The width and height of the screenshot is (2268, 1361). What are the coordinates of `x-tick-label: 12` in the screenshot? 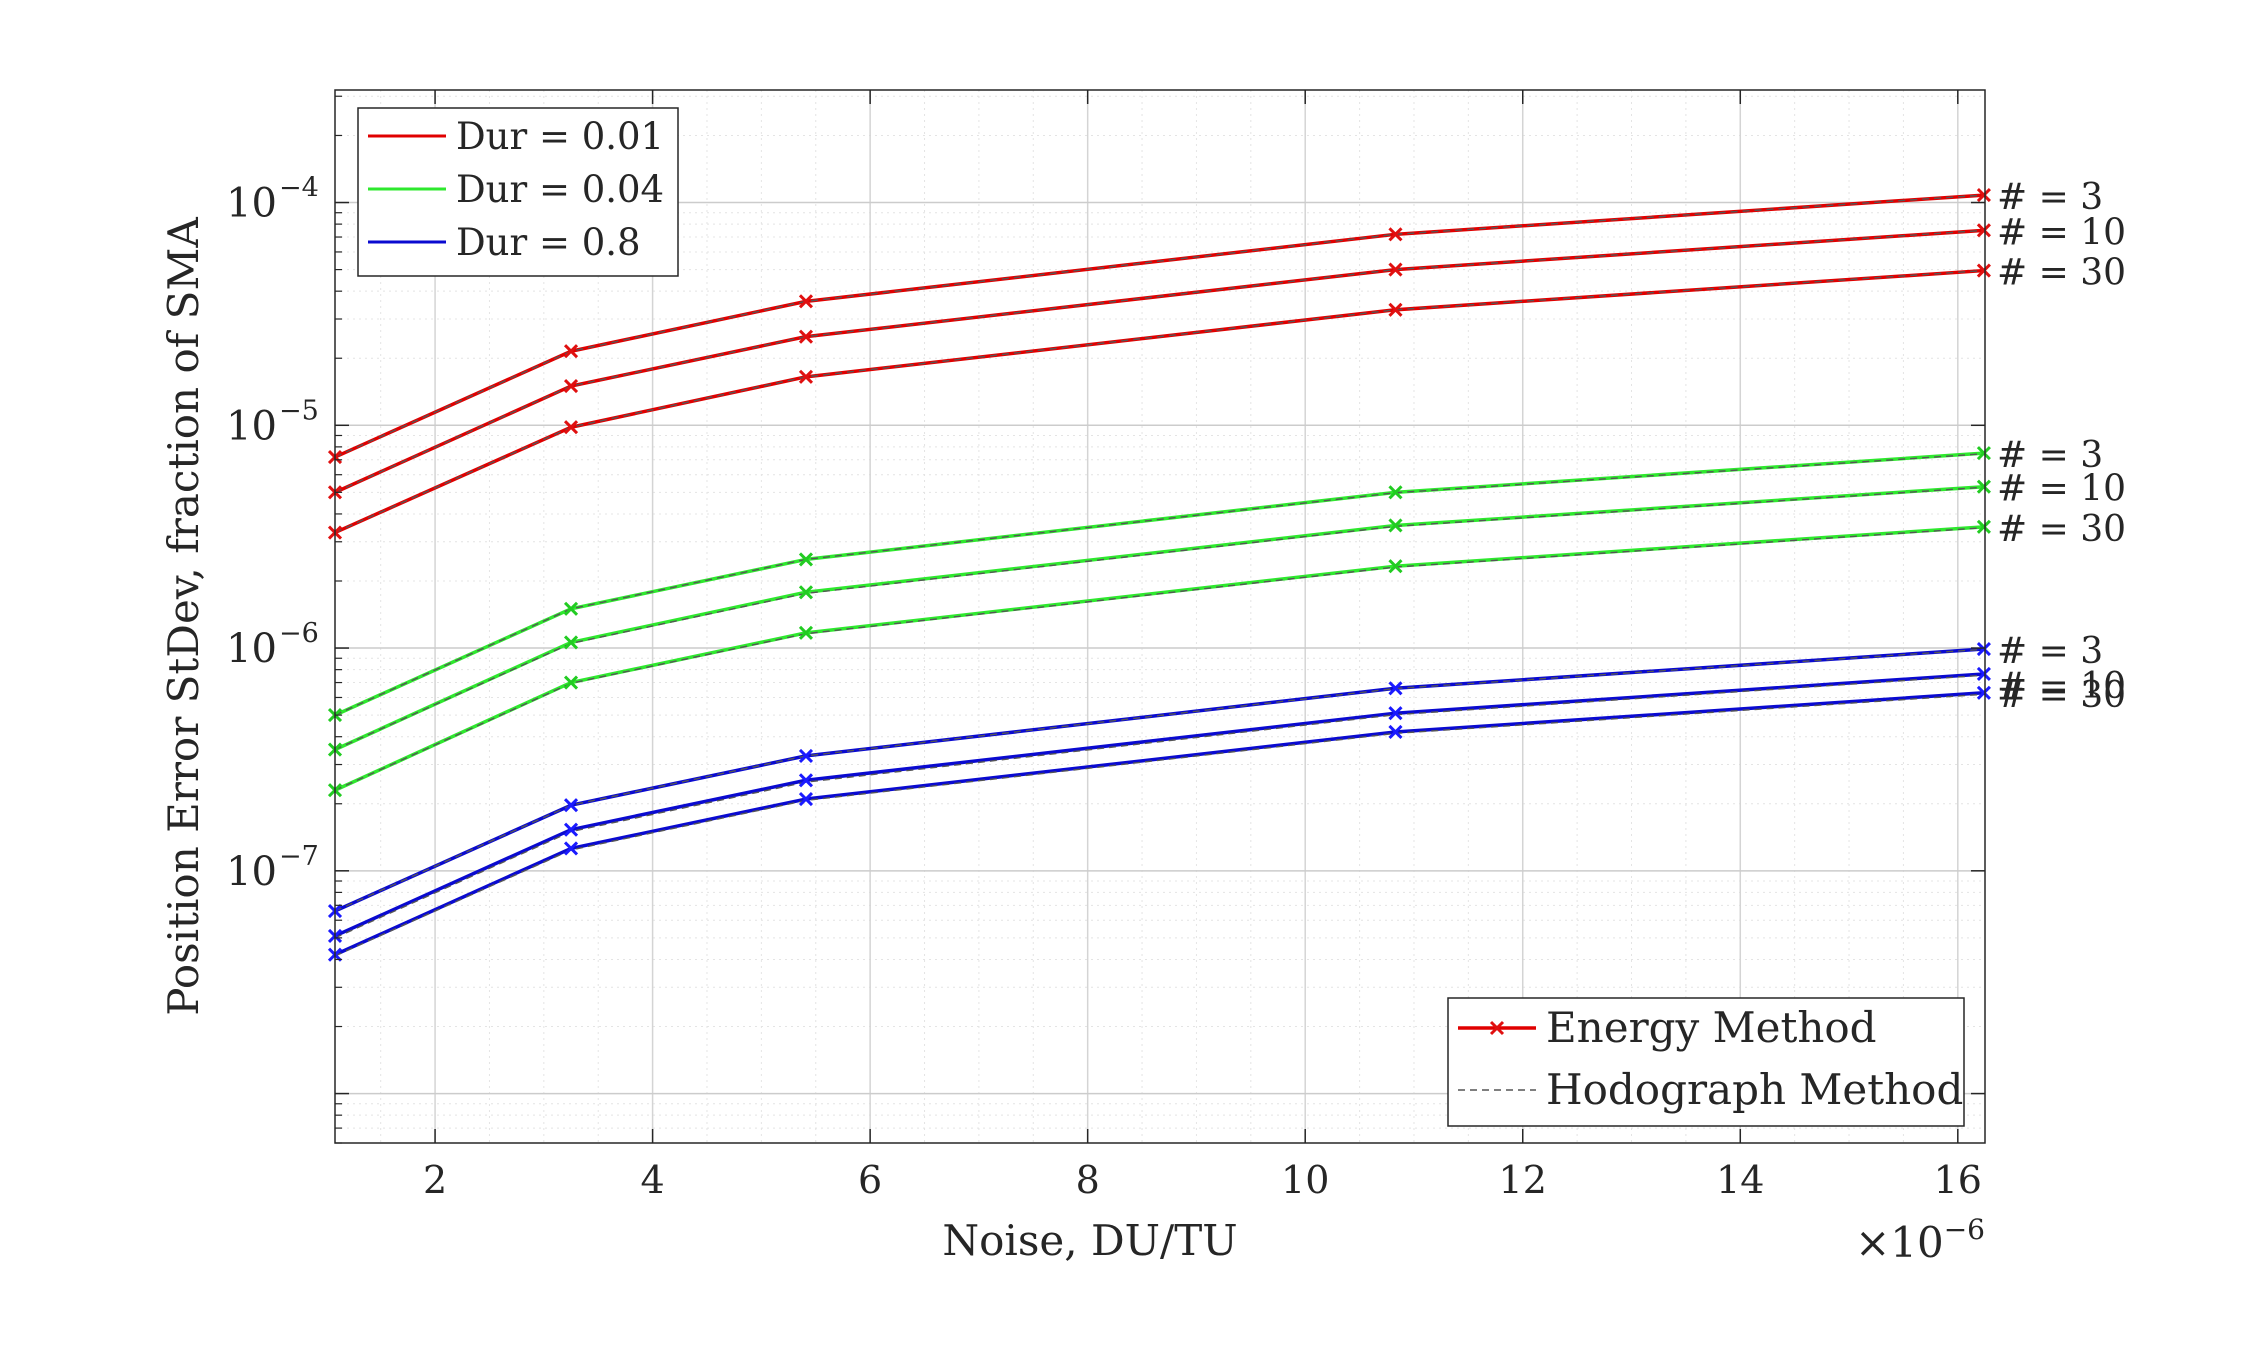 It's located at (1523, 1180).